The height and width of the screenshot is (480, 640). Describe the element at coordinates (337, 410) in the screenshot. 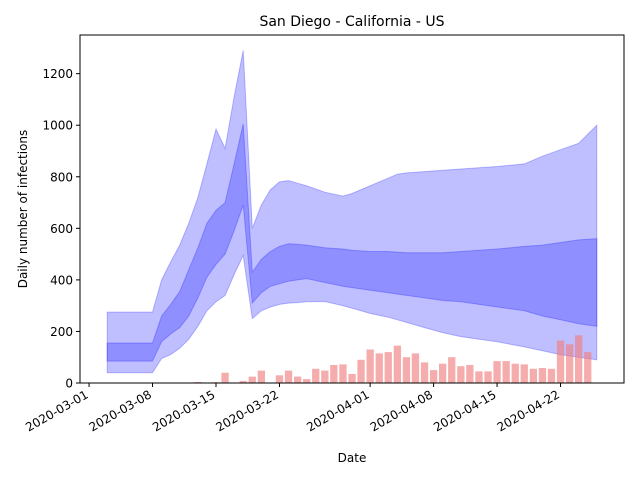

I see `x-tick-label: 2020-04-01` at that location.